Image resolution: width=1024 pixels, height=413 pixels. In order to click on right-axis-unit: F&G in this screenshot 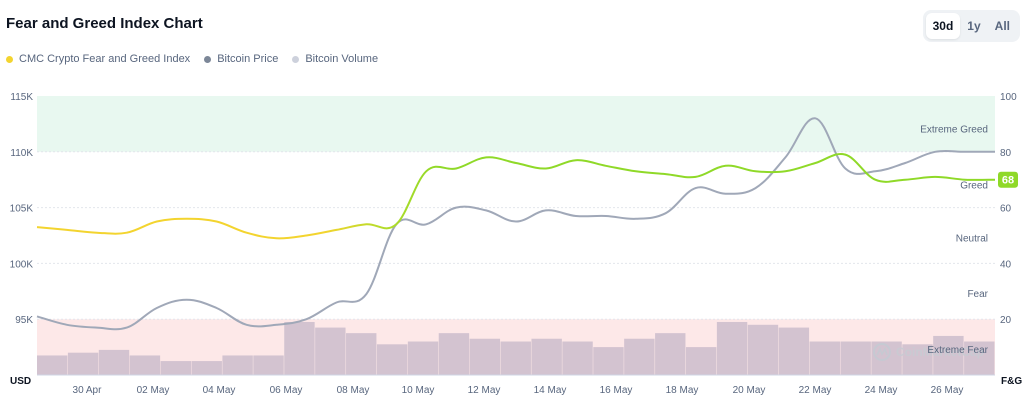, I will do `click(1011, 381)`.